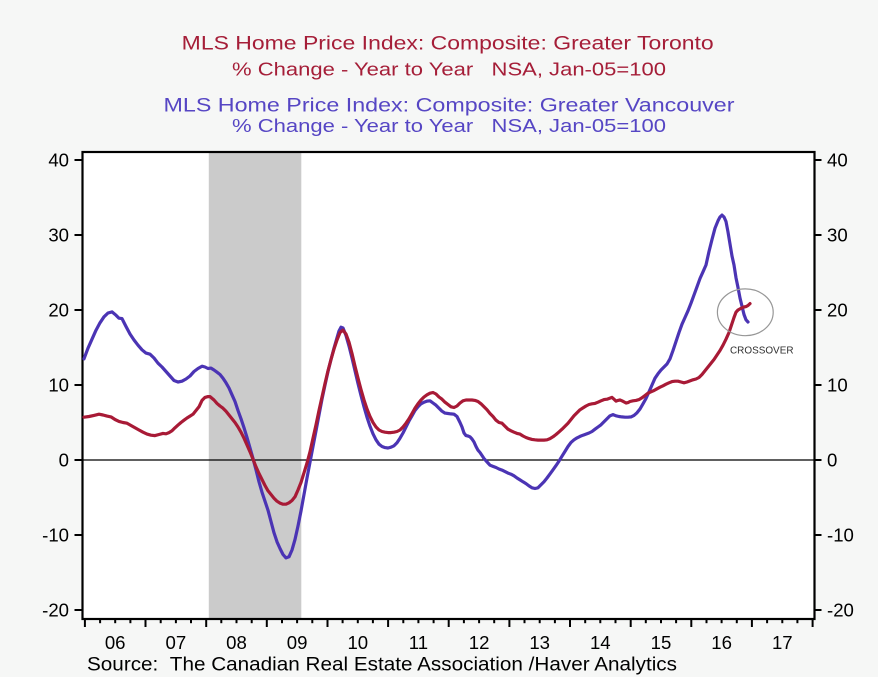  What do you see at coordinates (236, 642) in the screenshot?
I see `svg-text: 08` at bounding box center [236, 642].